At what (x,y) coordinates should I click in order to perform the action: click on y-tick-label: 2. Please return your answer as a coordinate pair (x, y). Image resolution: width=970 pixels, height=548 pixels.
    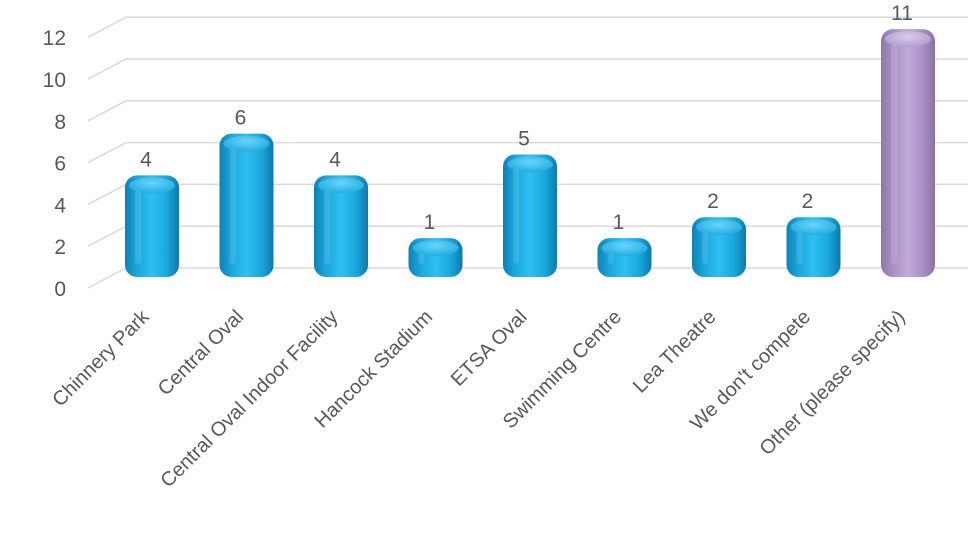
    Looking at the image, I should click on (60, 247).